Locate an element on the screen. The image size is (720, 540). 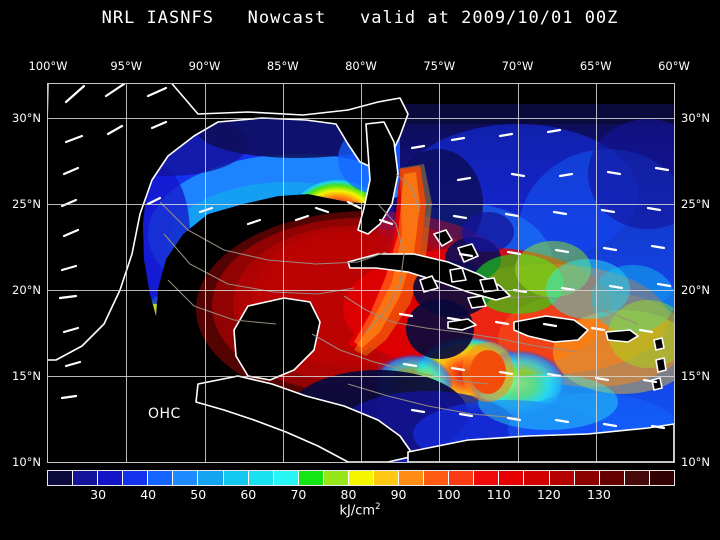
colorbar-tick-label: 130 is located at coordinates (598, 494).